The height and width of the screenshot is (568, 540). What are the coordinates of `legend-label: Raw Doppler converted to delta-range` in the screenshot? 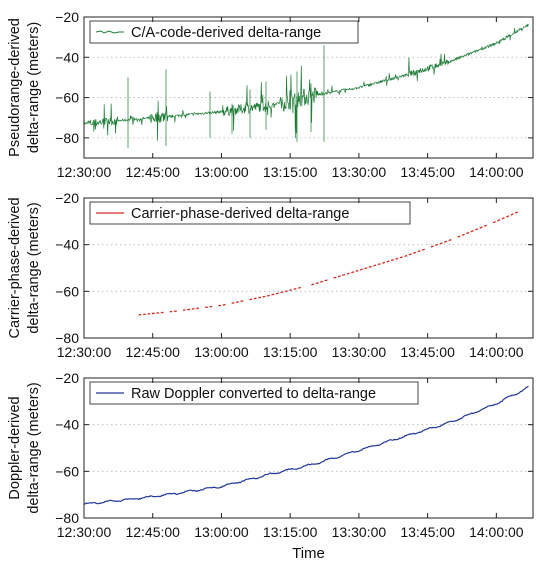 It's located at (253, 394).